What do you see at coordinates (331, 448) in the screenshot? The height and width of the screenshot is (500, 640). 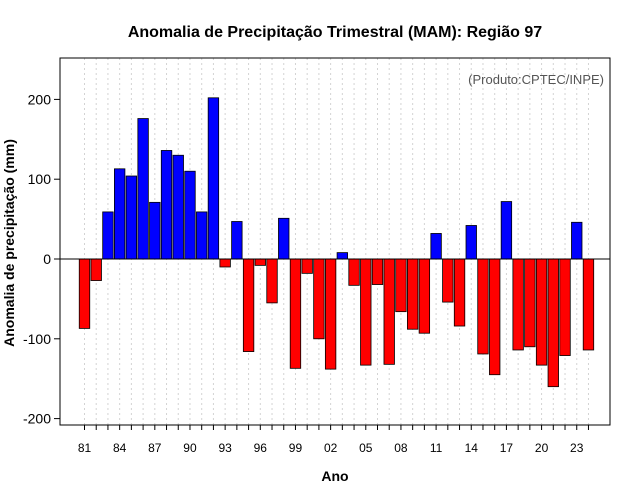 I see `x-tick-label: 02` at bounding box center [331, 448].